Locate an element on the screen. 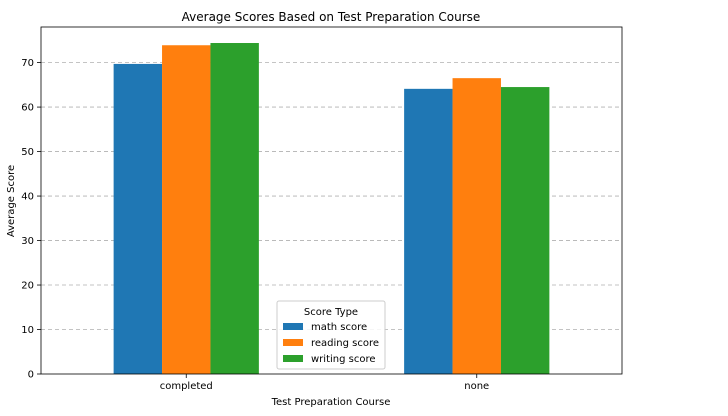  bar-math-score-completed is located at coordinates (138, 219).